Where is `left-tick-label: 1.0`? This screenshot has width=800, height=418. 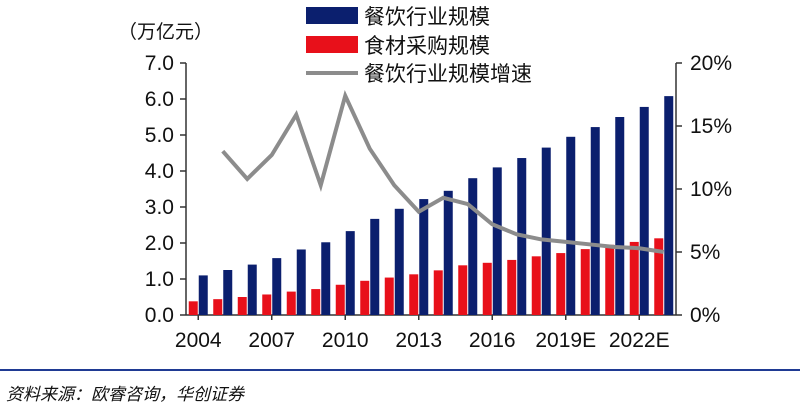
left-tick-label: 1.0 is located at coordinates (159, 279).